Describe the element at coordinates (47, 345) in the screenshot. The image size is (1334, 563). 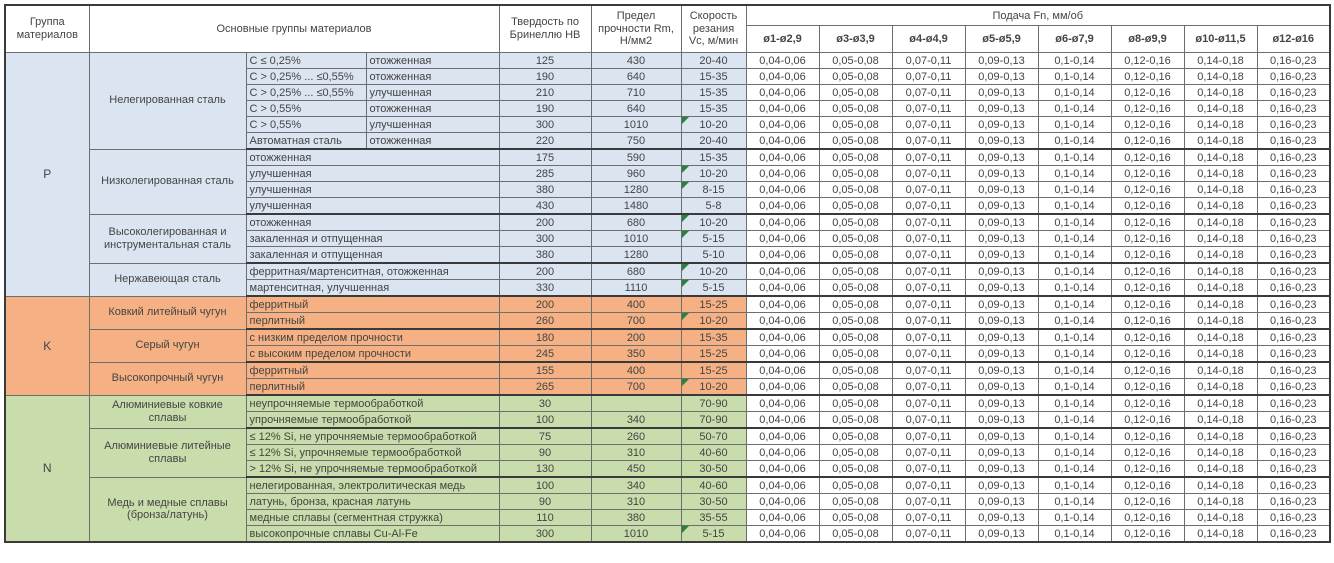
I see `group-code-cell: K` at that location.